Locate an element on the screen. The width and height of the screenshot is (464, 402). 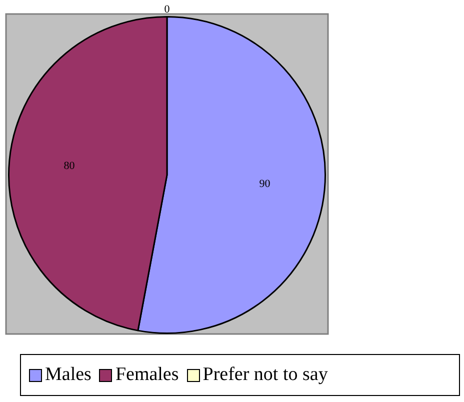
data-label: 90 is located at coordinates (265, 184).